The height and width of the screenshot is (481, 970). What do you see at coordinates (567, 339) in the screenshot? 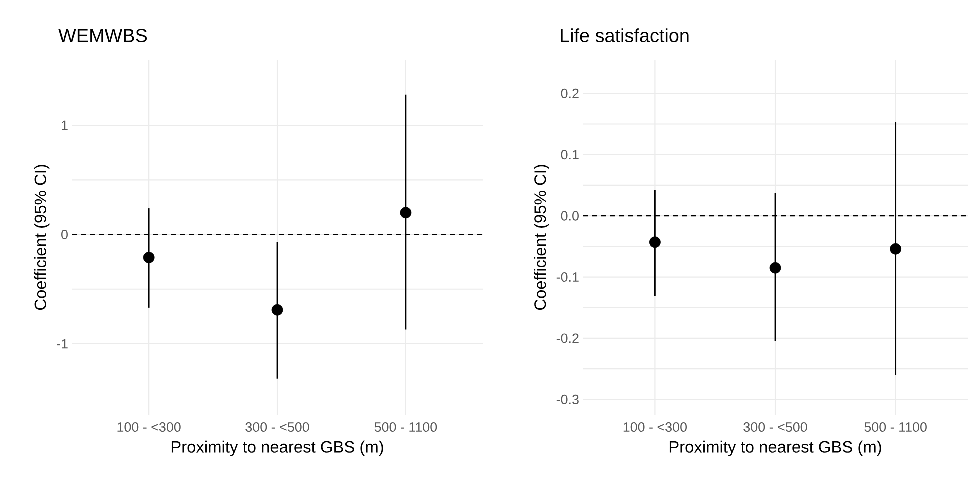
I see `y-tick-label: -0.2` at bounding box center [567, 339].